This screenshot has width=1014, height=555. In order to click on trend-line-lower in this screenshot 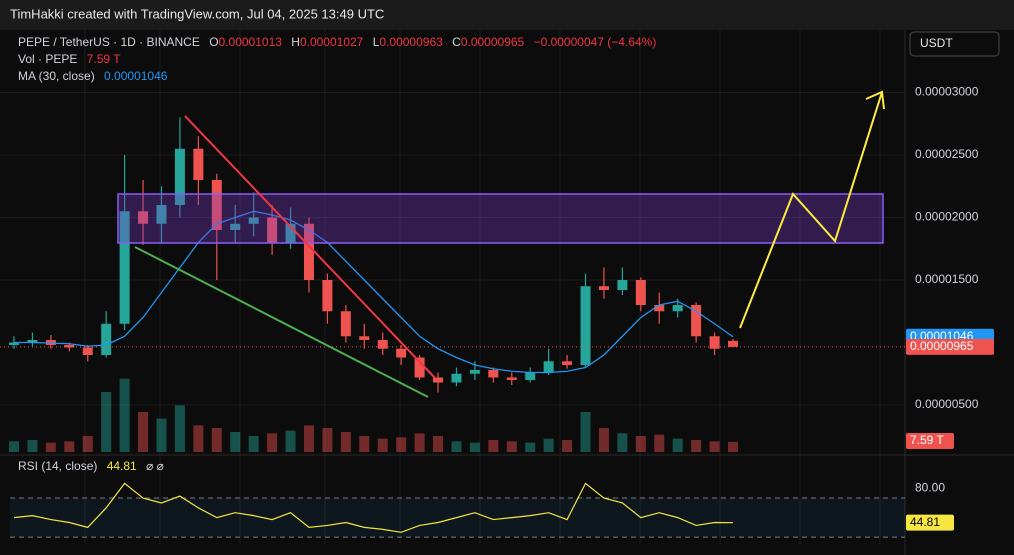, I will do `click(281, 322)`.